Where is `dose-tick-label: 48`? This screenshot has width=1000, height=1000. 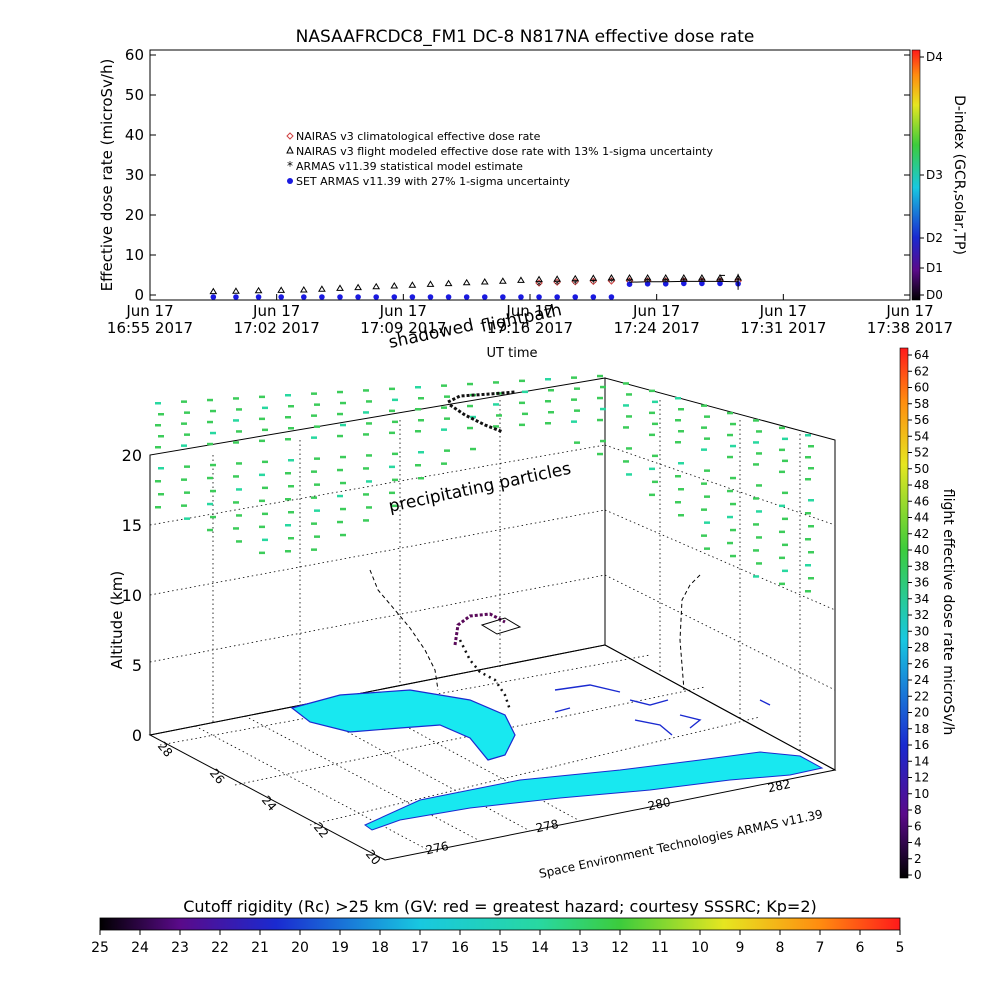
dose-tick-label: 48 is located at coordinates (921, 485).